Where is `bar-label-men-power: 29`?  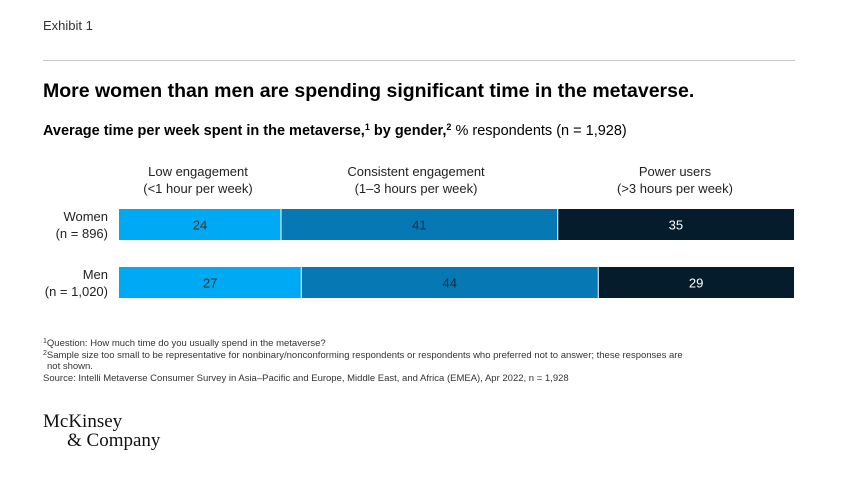
bar-label-men-power: 29 is located at coordinates (696, 283).